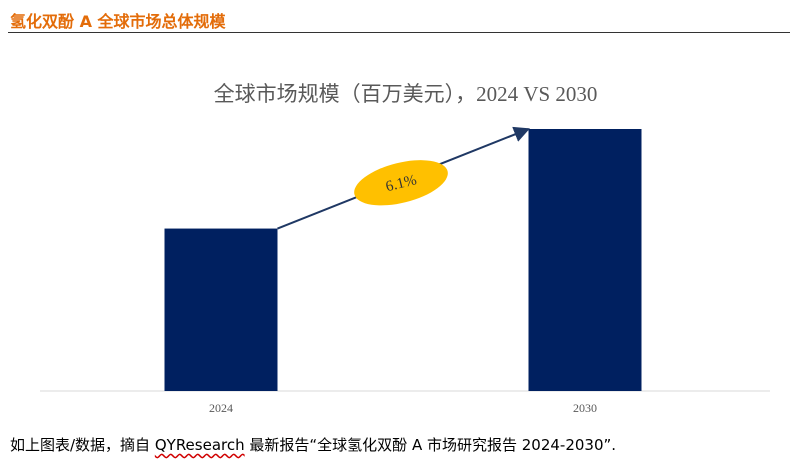 Image resolution: width=811 pixels, height=468 pixels. I want to click on chart-title: 全球市场规模（百万美元），2024 VS 2030, so click(405, 94).